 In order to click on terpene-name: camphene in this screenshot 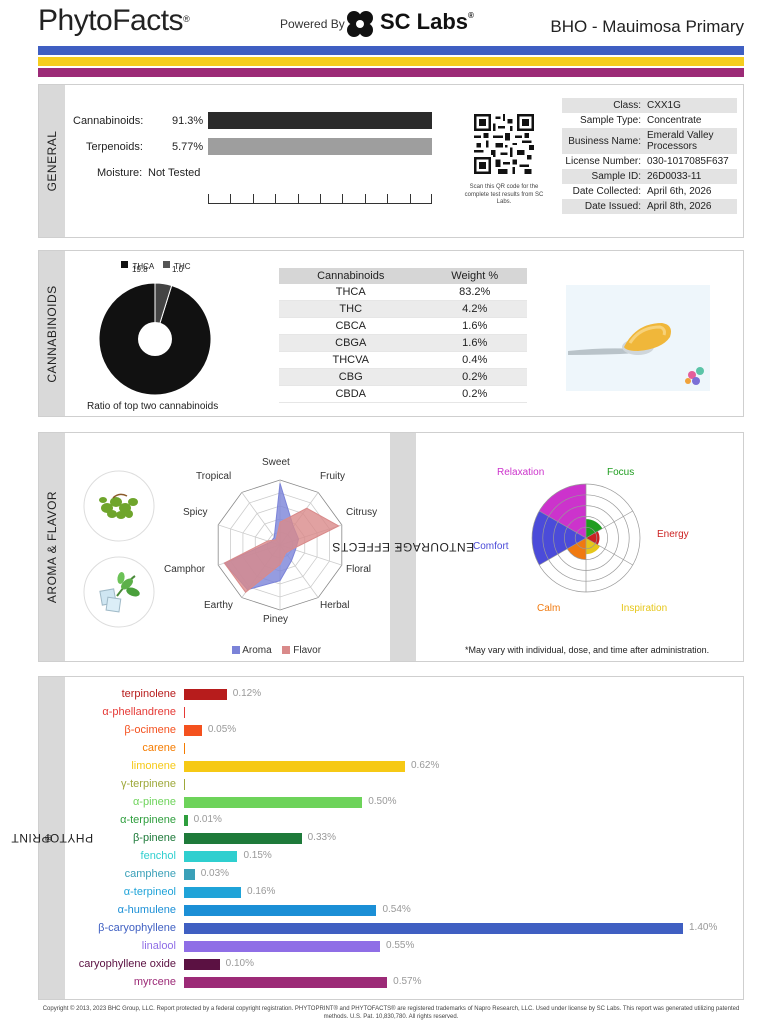, I will do `click(150, 874)`.